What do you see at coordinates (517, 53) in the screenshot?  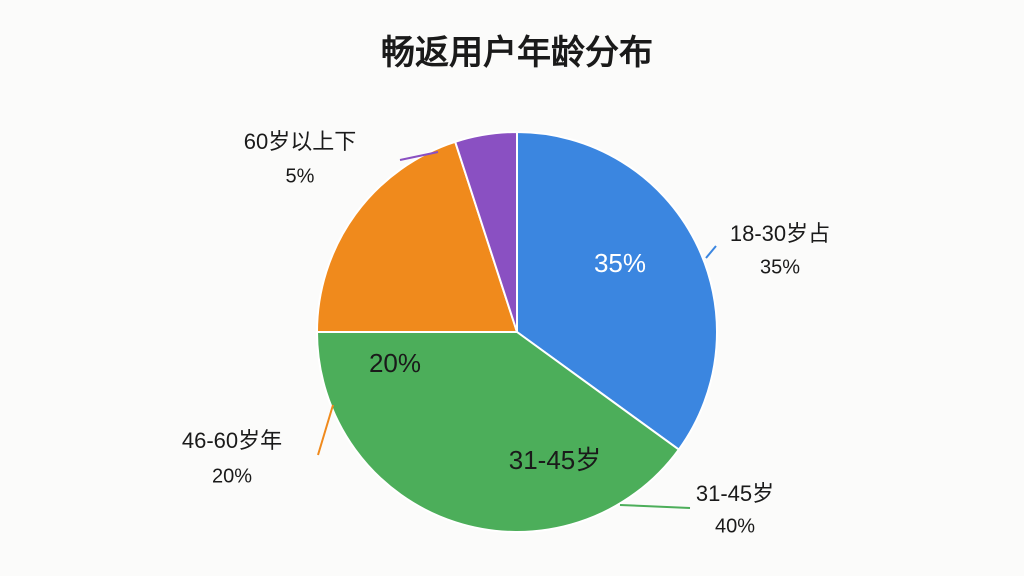 I see `chart-title: 畅返用户年龄分布` at bounding box center [517, 53].